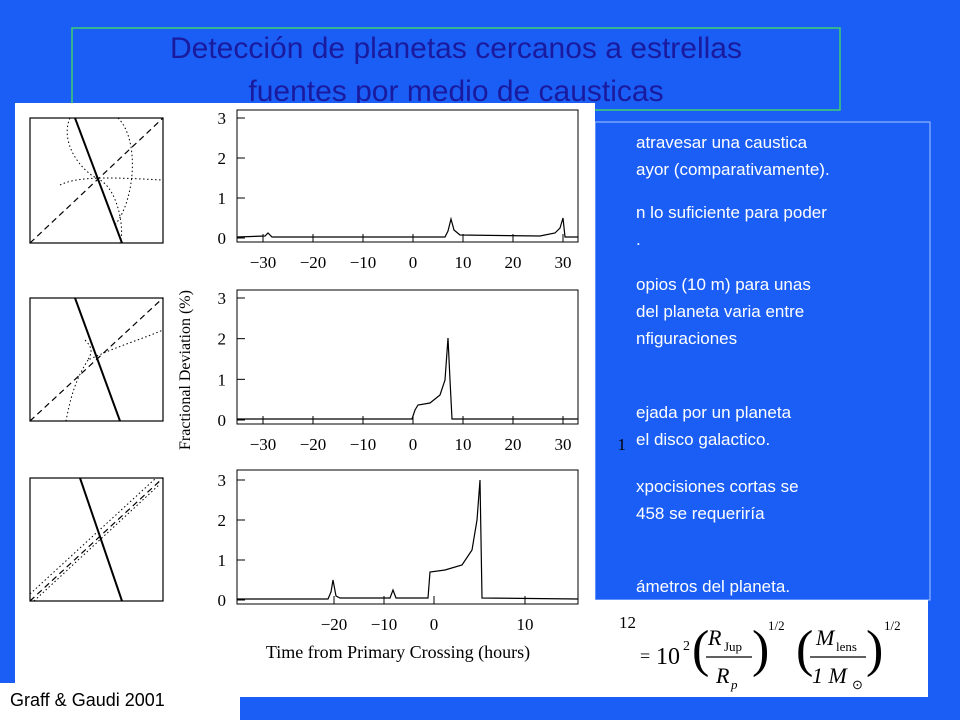 This screenshot has width=960, height=720. What do you see at coordinates (686, 646) in the screenshot?
I see `formula-part: 2` at bounding box center [686, 646].